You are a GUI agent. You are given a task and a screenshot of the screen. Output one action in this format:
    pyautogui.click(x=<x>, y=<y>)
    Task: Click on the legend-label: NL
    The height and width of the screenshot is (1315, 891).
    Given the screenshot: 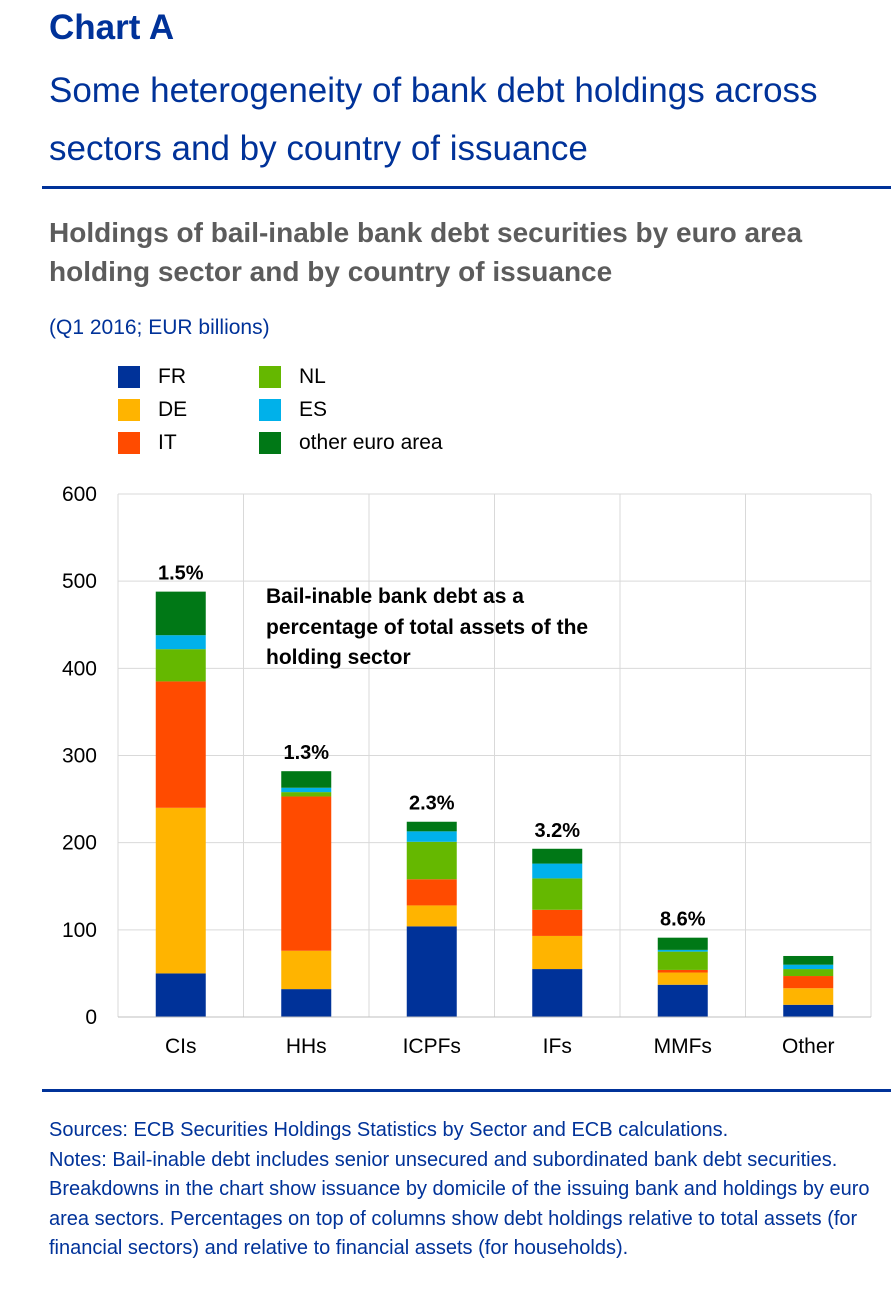 What is the action you would take?
    pyautogui.click(x=312, y=376)
    